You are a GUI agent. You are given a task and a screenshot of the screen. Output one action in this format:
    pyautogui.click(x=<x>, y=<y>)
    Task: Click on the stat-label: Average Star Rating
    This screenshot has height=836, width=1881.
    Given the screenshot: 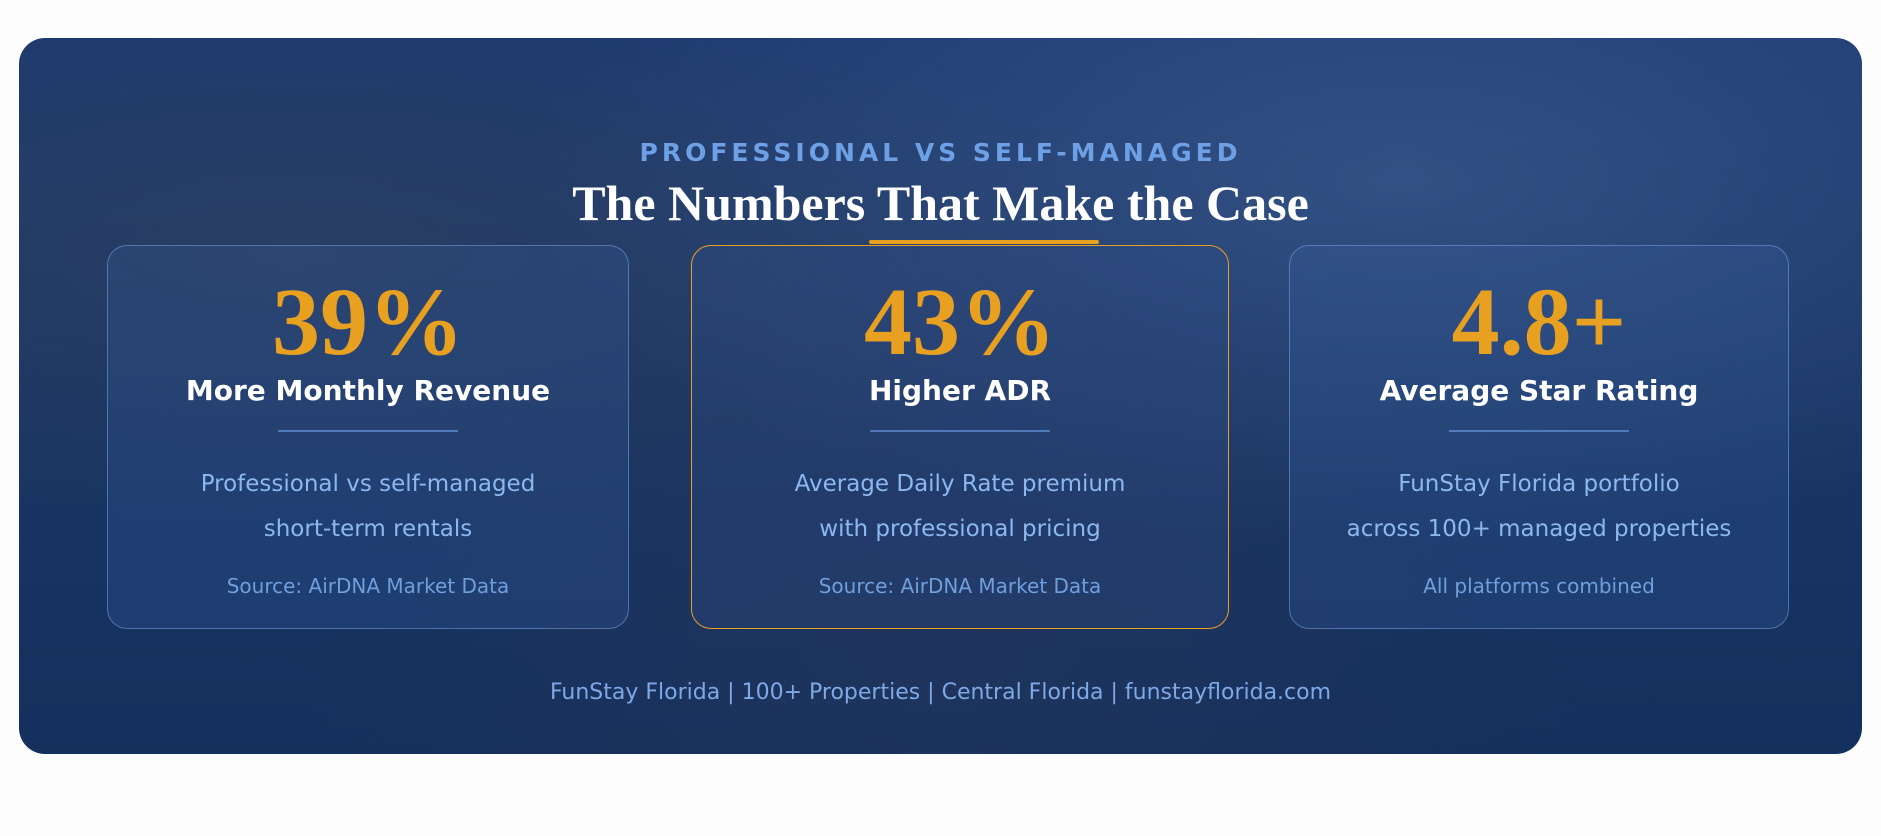 What is the action you would take?
    pyautogui.click(x=1539, y=390)
    